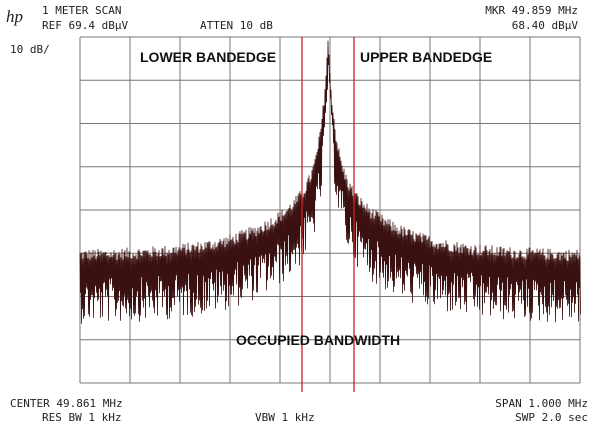 The width and height of the screenshot is (601, 428). I want to click on occupied-bandwidth-label: OCCUPIED BANDWIDTH, so click(318, 340).